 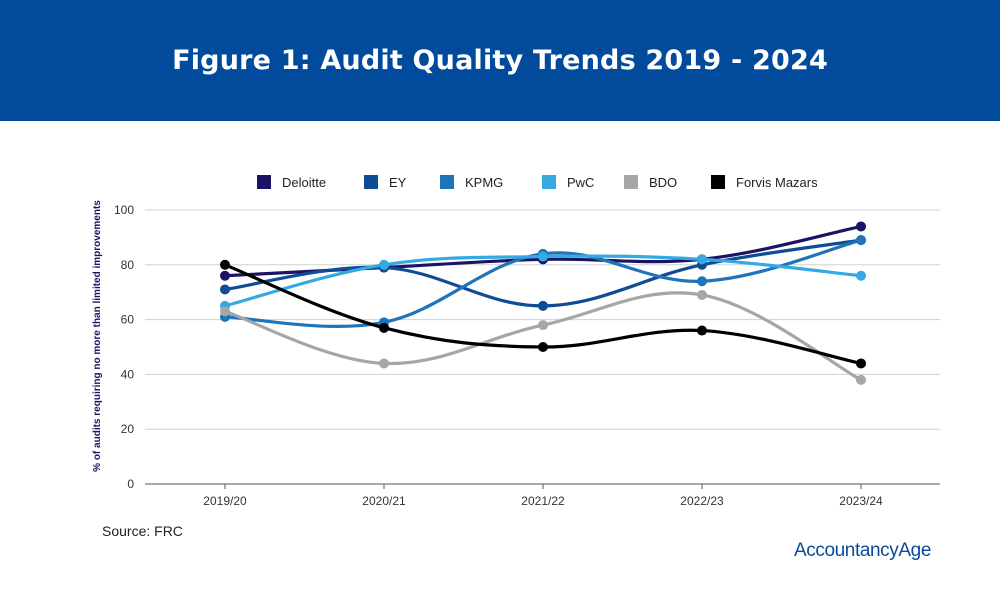 What do you see at coordinates (130, 484) in the screenshot?
I see `y-tick-label: 0` at bounding box center [130, 484].